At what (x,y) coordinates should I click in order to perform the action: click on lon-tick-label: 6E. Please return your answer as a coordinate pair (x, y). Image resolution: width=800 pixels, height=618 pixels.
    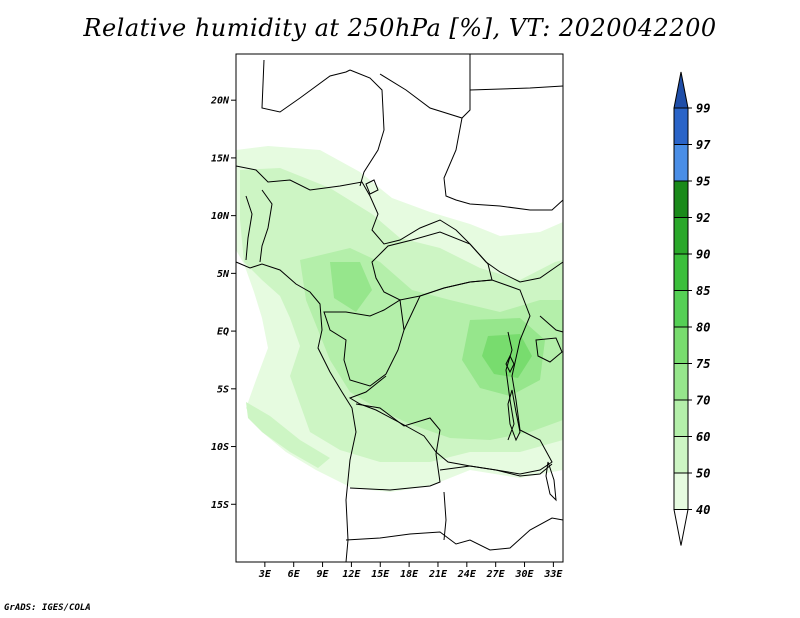
    Looking at the image, I should click on (294, 574).